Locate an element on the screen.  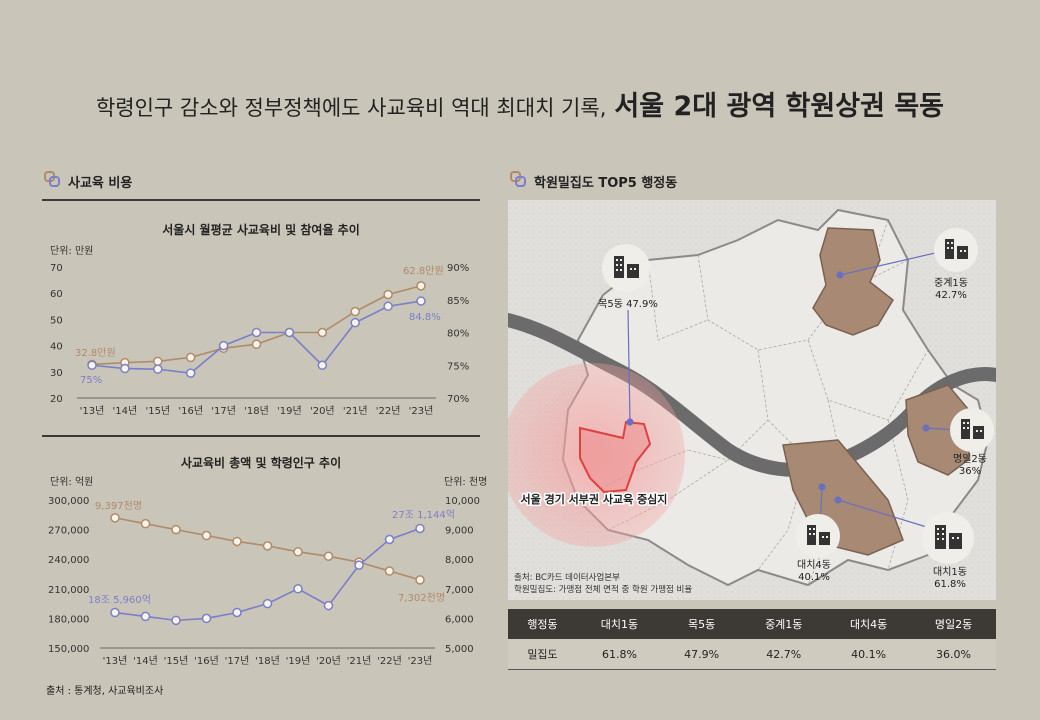
y-tick-left: 180,000 is located at coordinates (68, 619).